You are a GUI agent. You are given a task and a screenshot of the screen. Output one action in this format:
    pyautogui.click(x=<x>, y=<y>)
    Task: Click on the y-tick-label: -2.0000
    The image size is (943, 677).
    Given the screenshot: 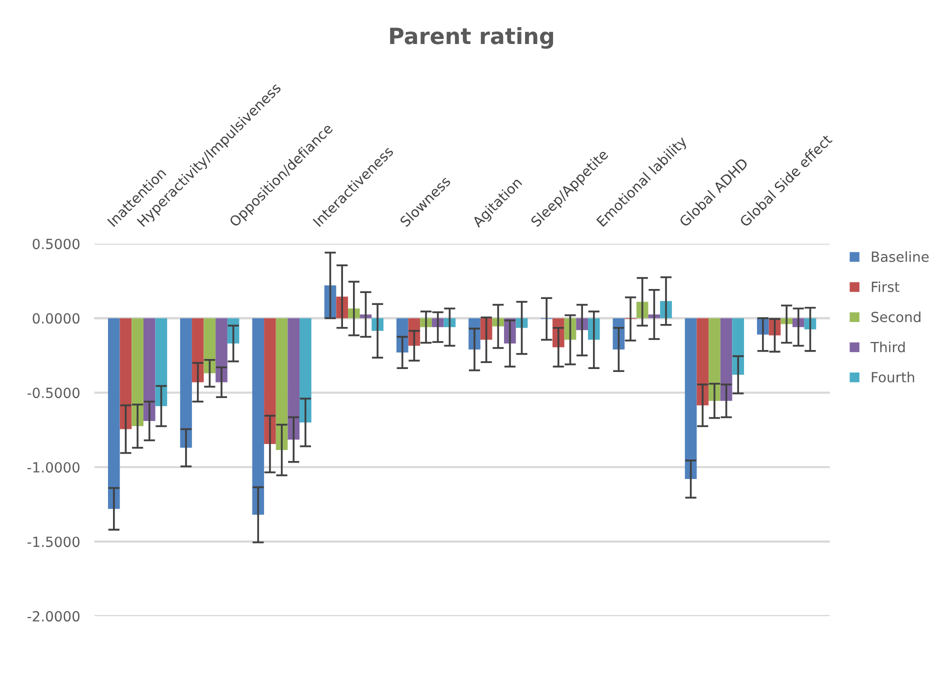 What is the action you would take?
    pyautogui.click(x=53, y=616)
    